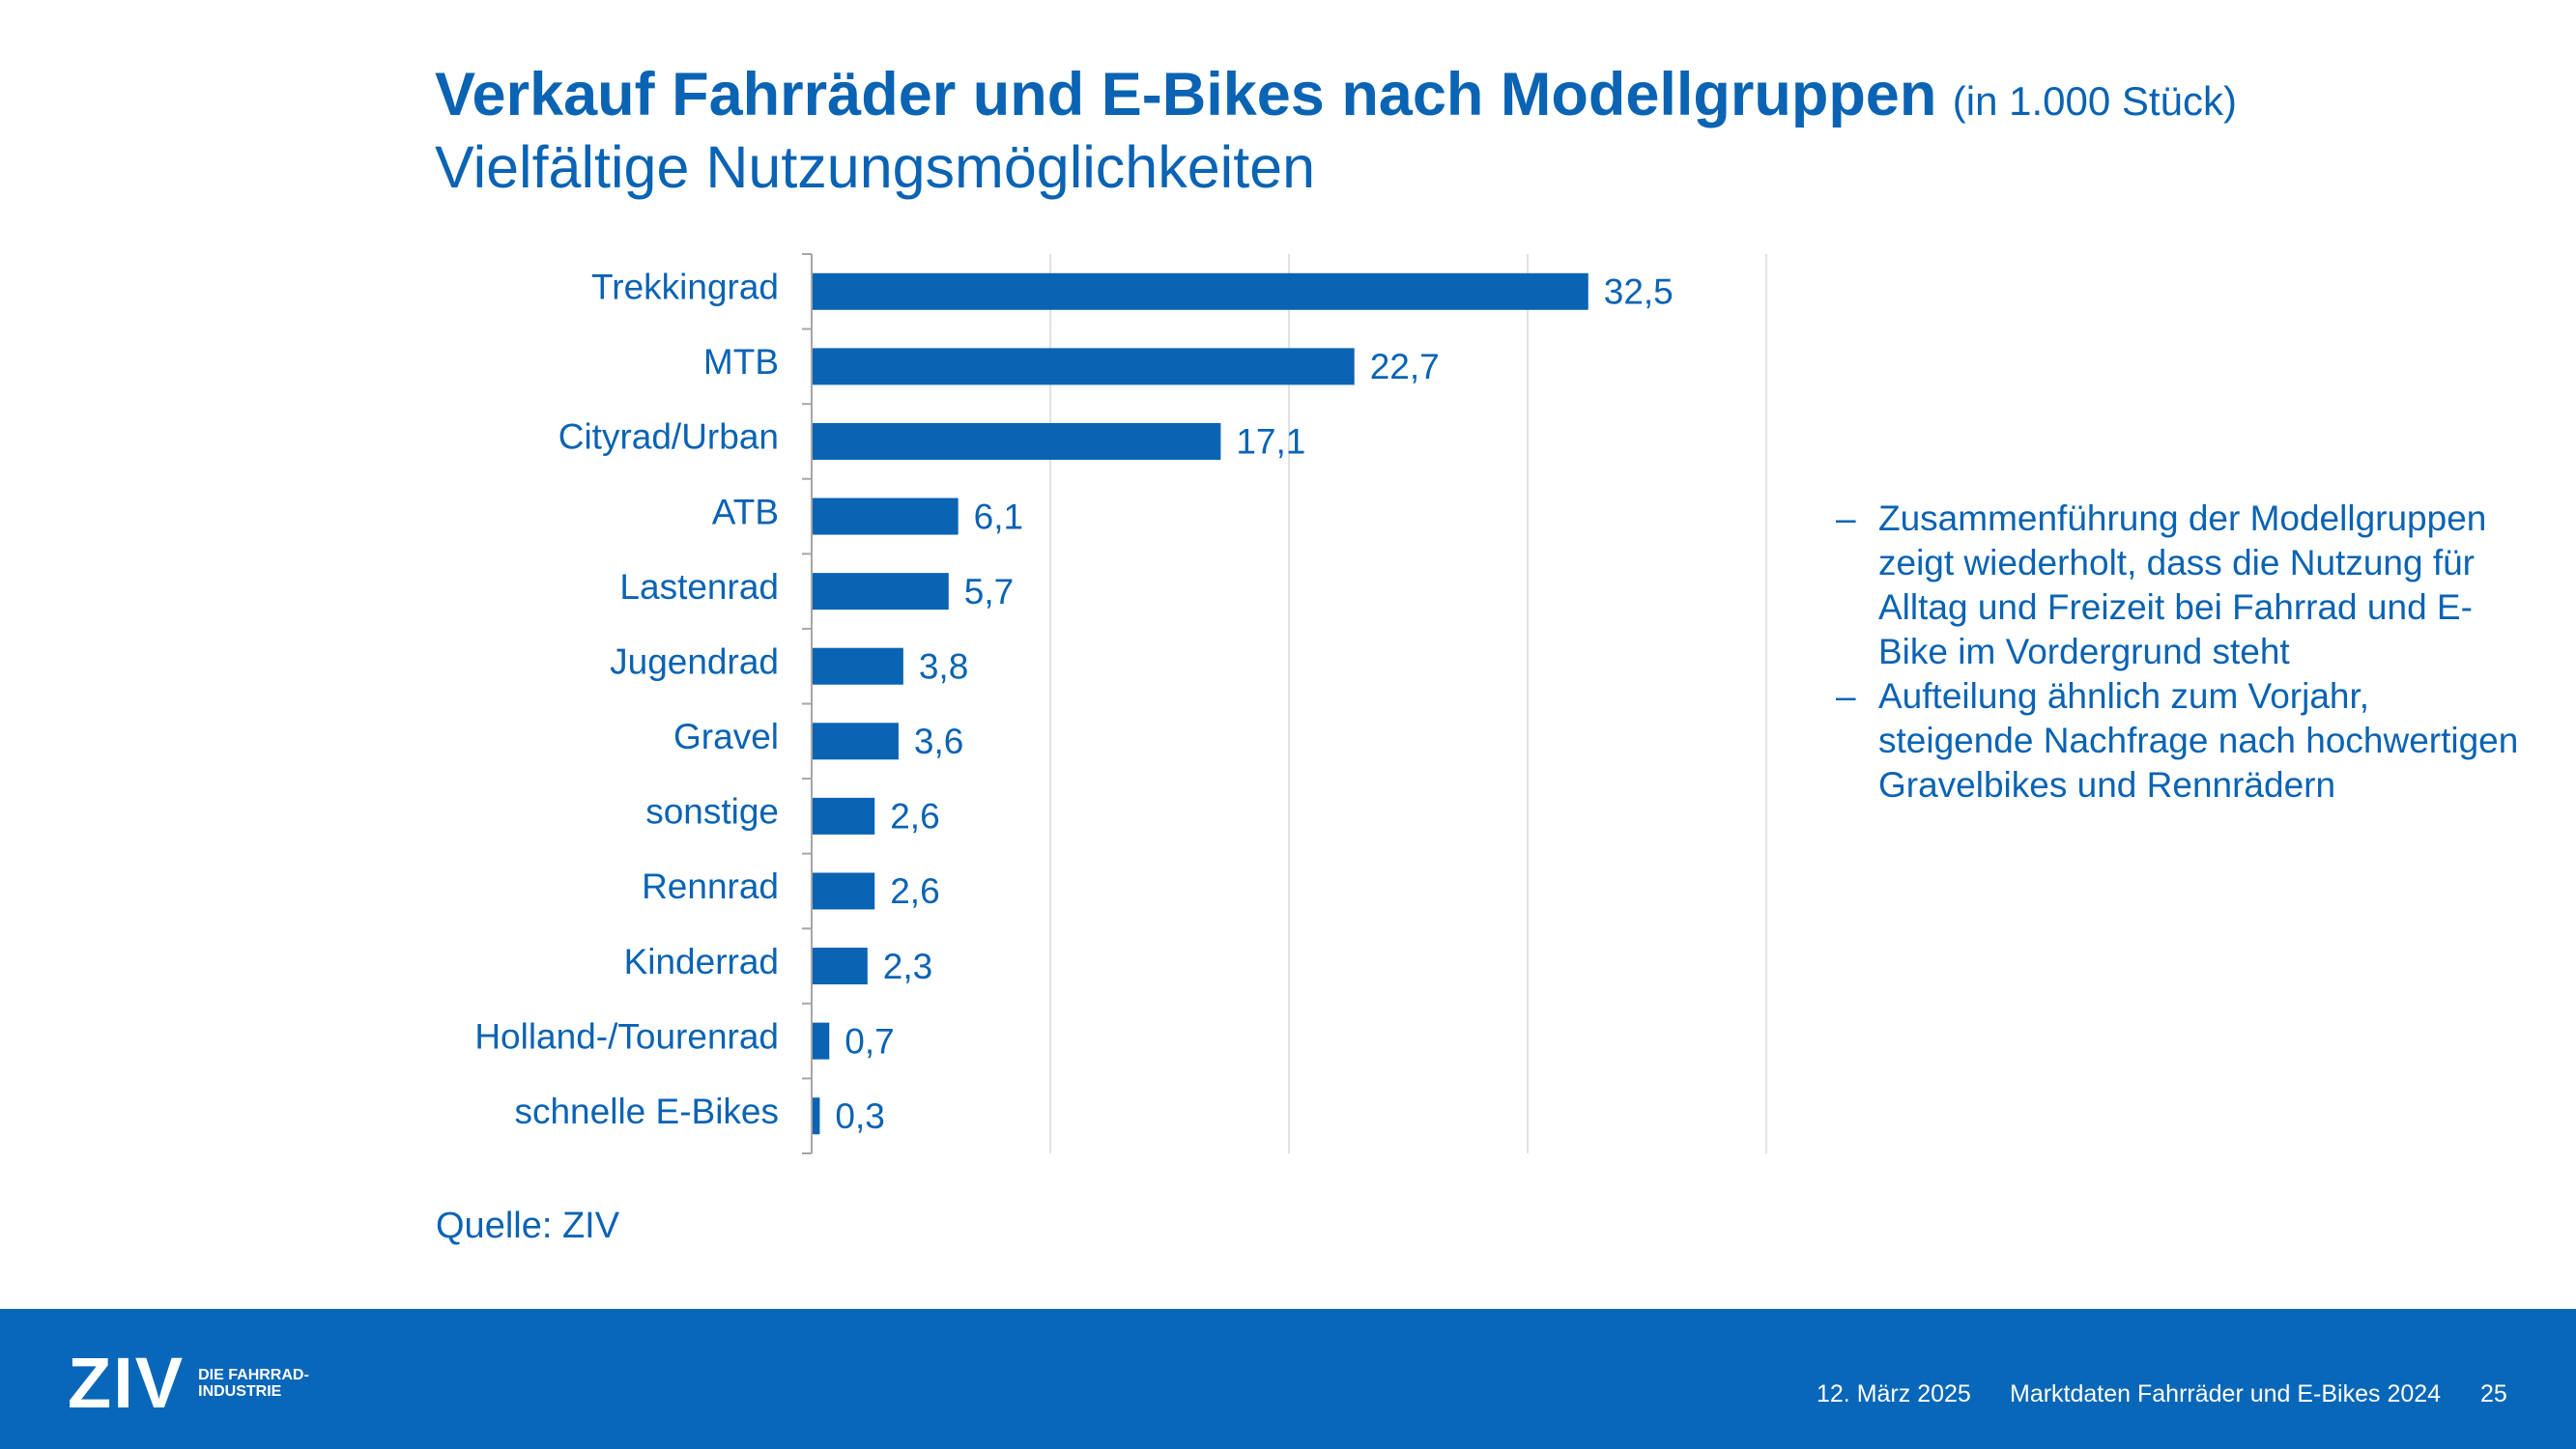  I want to click on category-label: sonstige, so click(712, 812).